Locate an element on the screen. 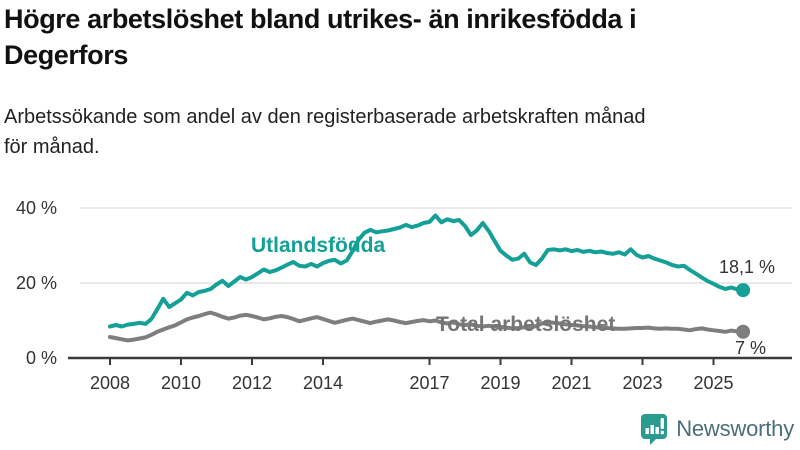 The image size is (800, 450). y-tick-label-0: 0 % is located at coordinates (41, 358).